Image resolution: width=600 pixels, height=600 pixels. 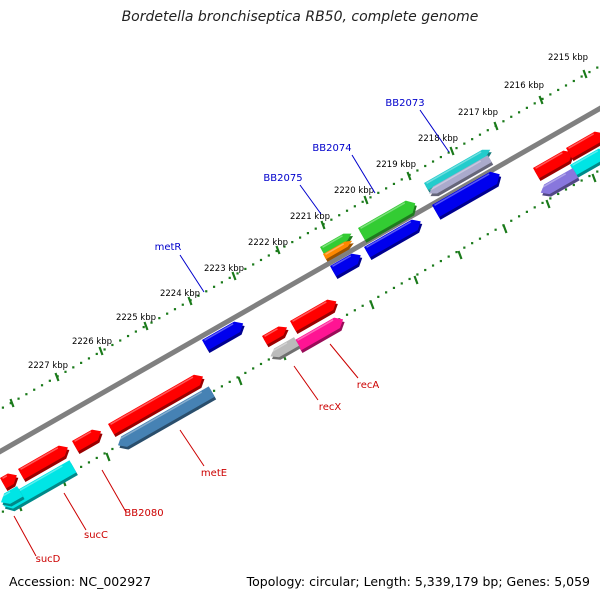 What do you see at coordinates (396, 165) in the screenshot?
I see `tick-label: 2219 kbp` at bounding box center [396, 165].